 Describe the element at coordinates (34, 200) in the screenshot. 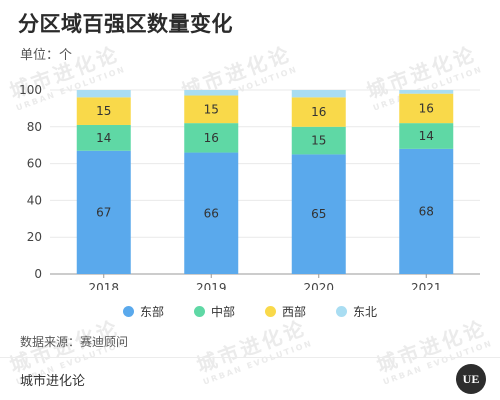

I see `y-tick-label: 40` at that location.